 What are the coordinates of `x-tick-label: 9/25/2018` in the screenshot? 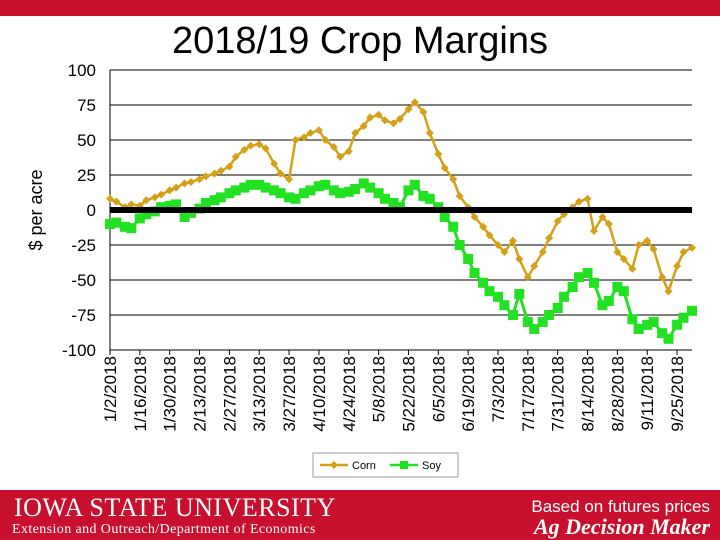 It's located at (677, 394).